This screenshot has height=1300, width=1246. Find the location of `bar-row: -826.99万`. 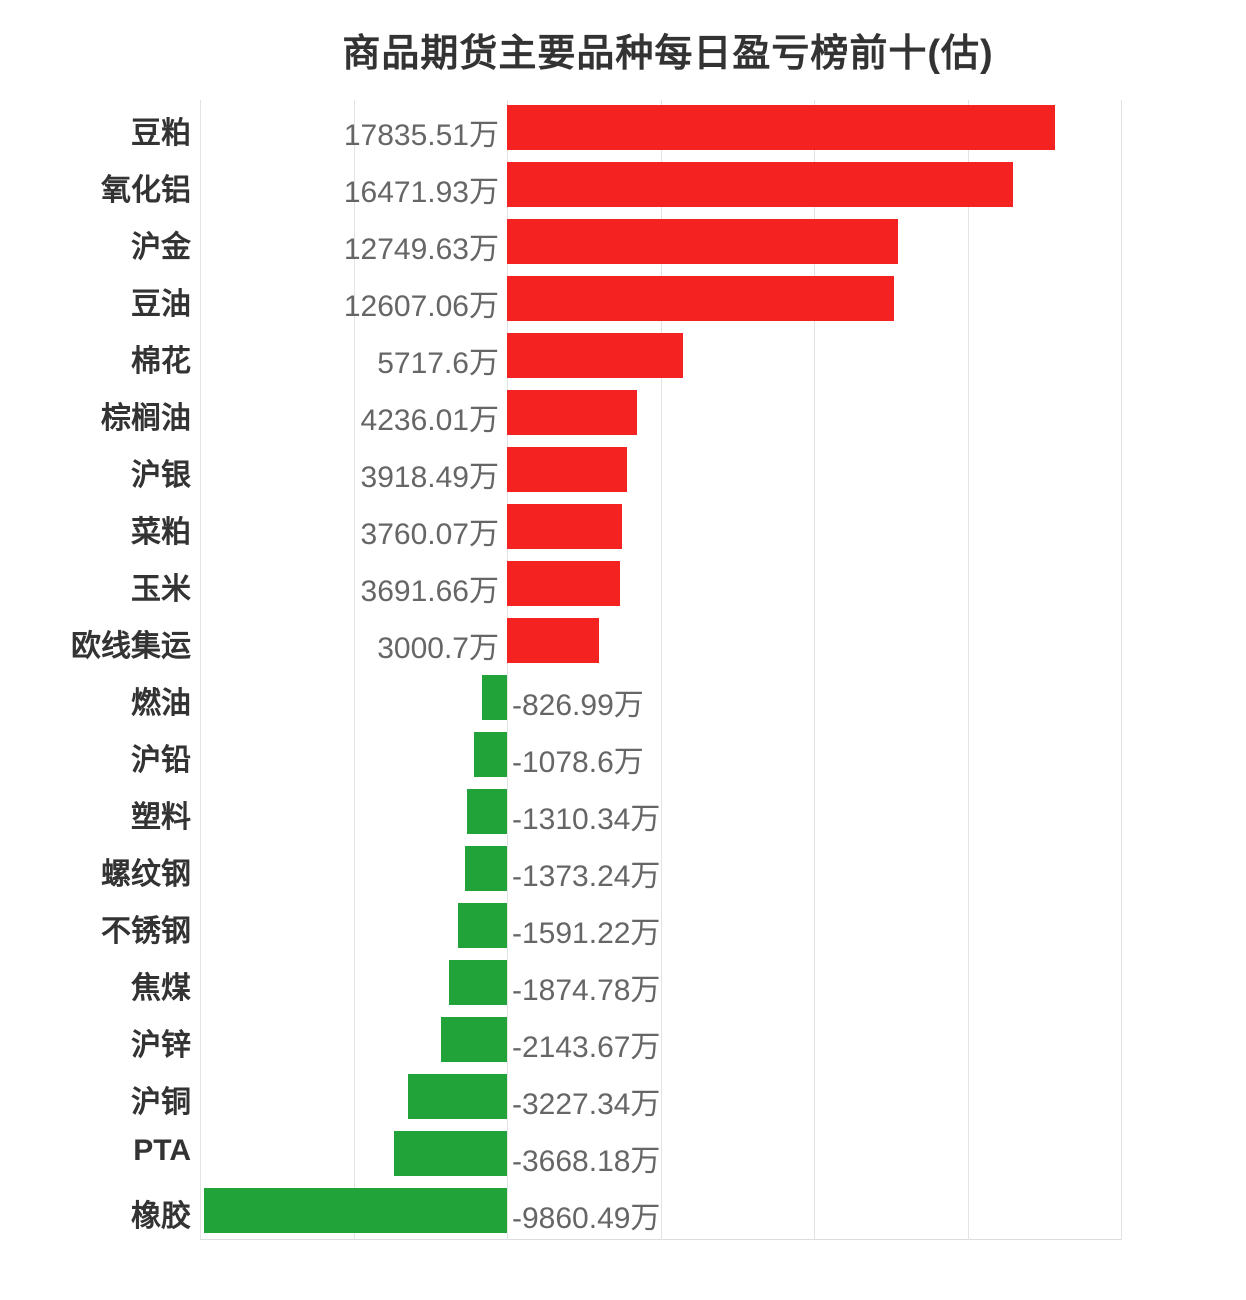

bar-row: -826.99万 is located at coordinates (660, 698).